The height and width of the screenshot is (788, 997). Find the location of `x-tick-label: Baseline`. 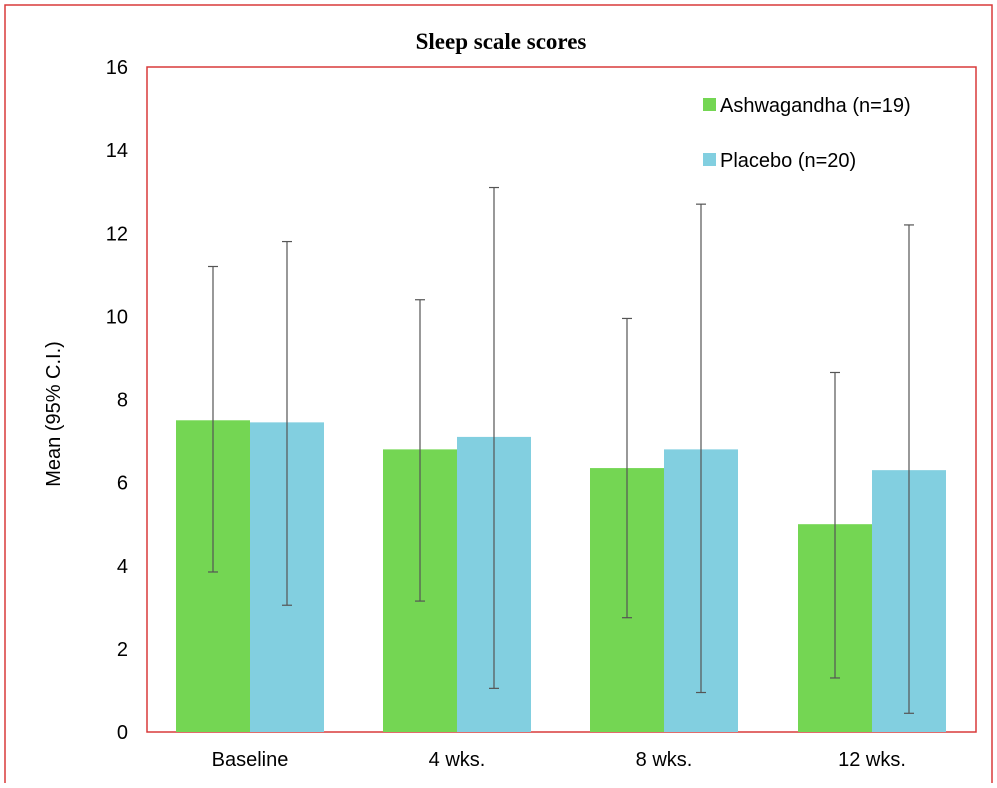

x-tick-label: Baseline is located at coordinates (250, 760).